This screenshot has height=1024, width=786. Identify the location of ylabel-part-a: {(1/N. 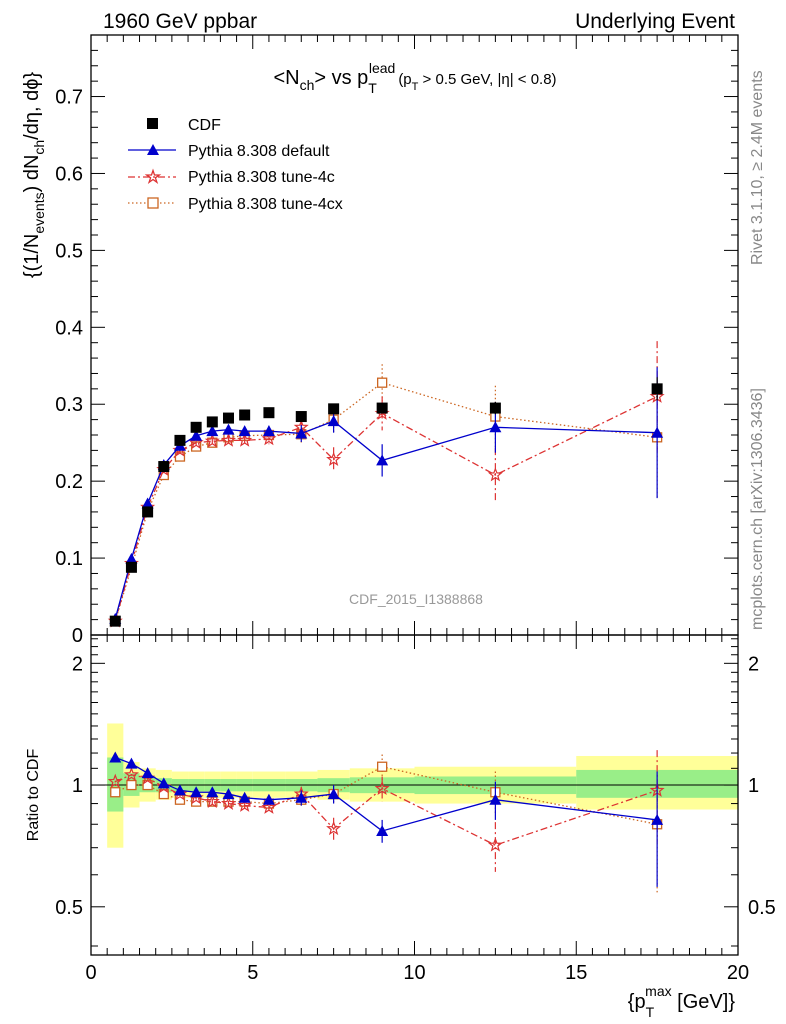
(32, 256).